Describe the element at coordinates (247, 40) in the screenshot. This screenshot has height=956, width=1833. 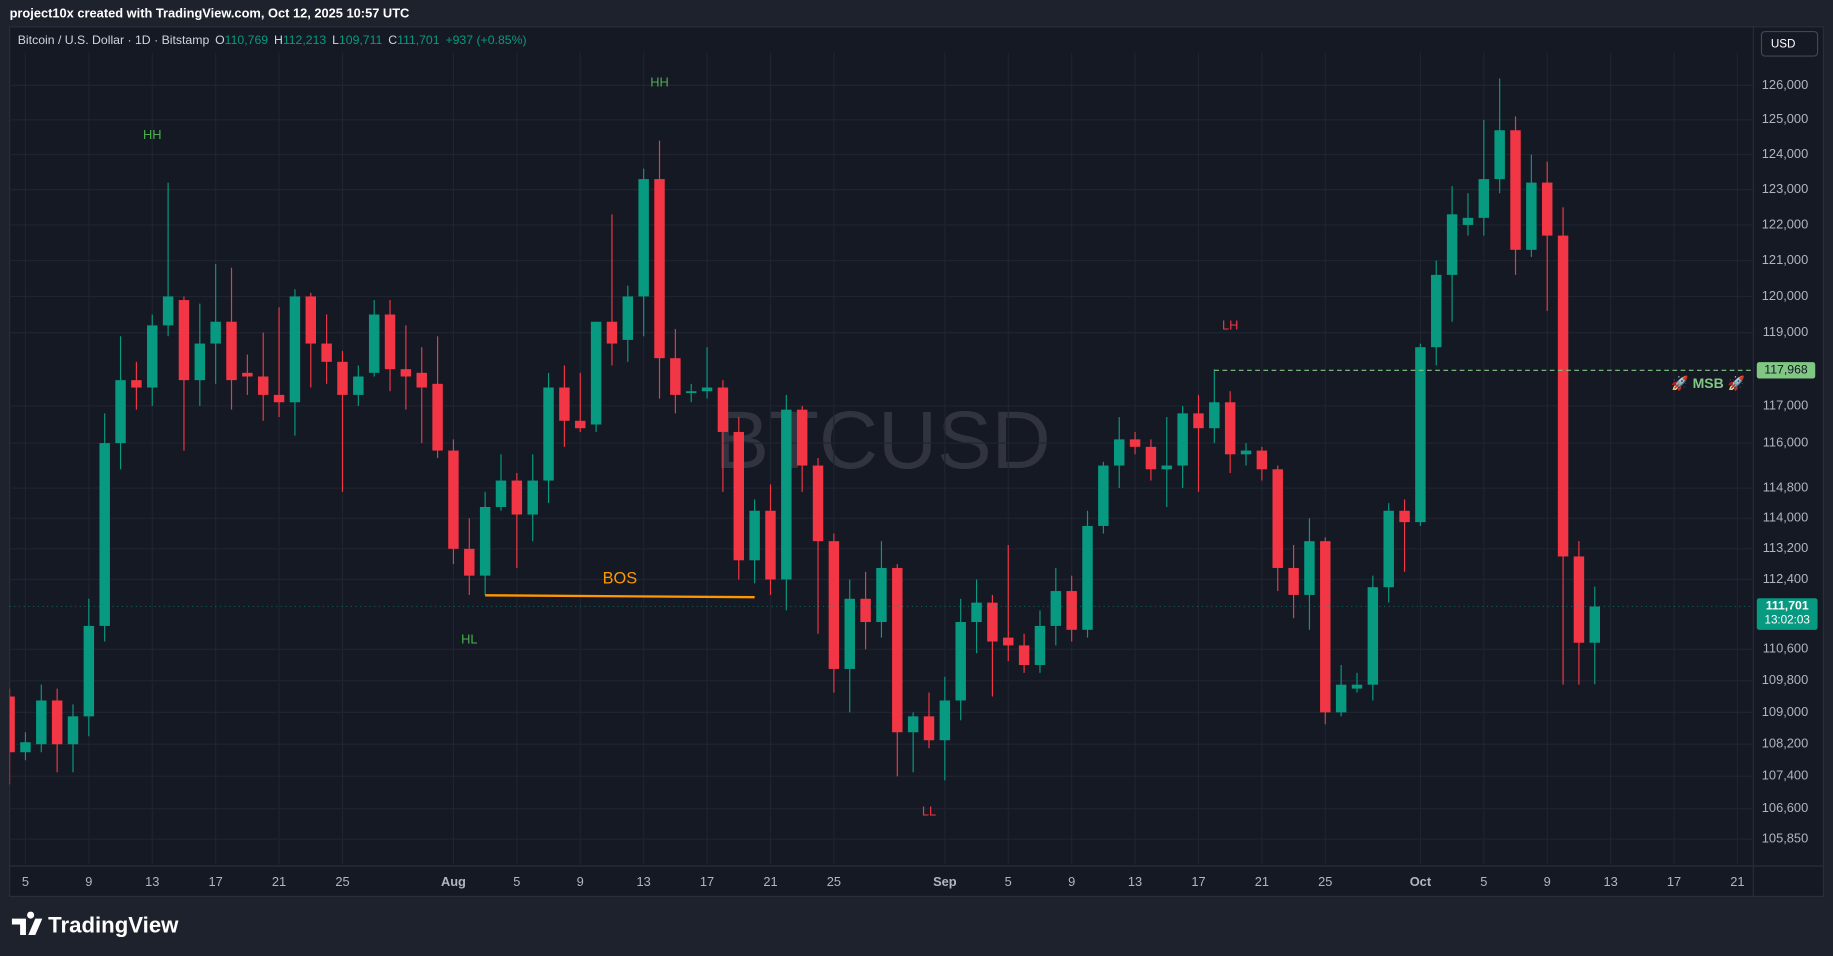
I see `legend-value: 110,769` at that location.